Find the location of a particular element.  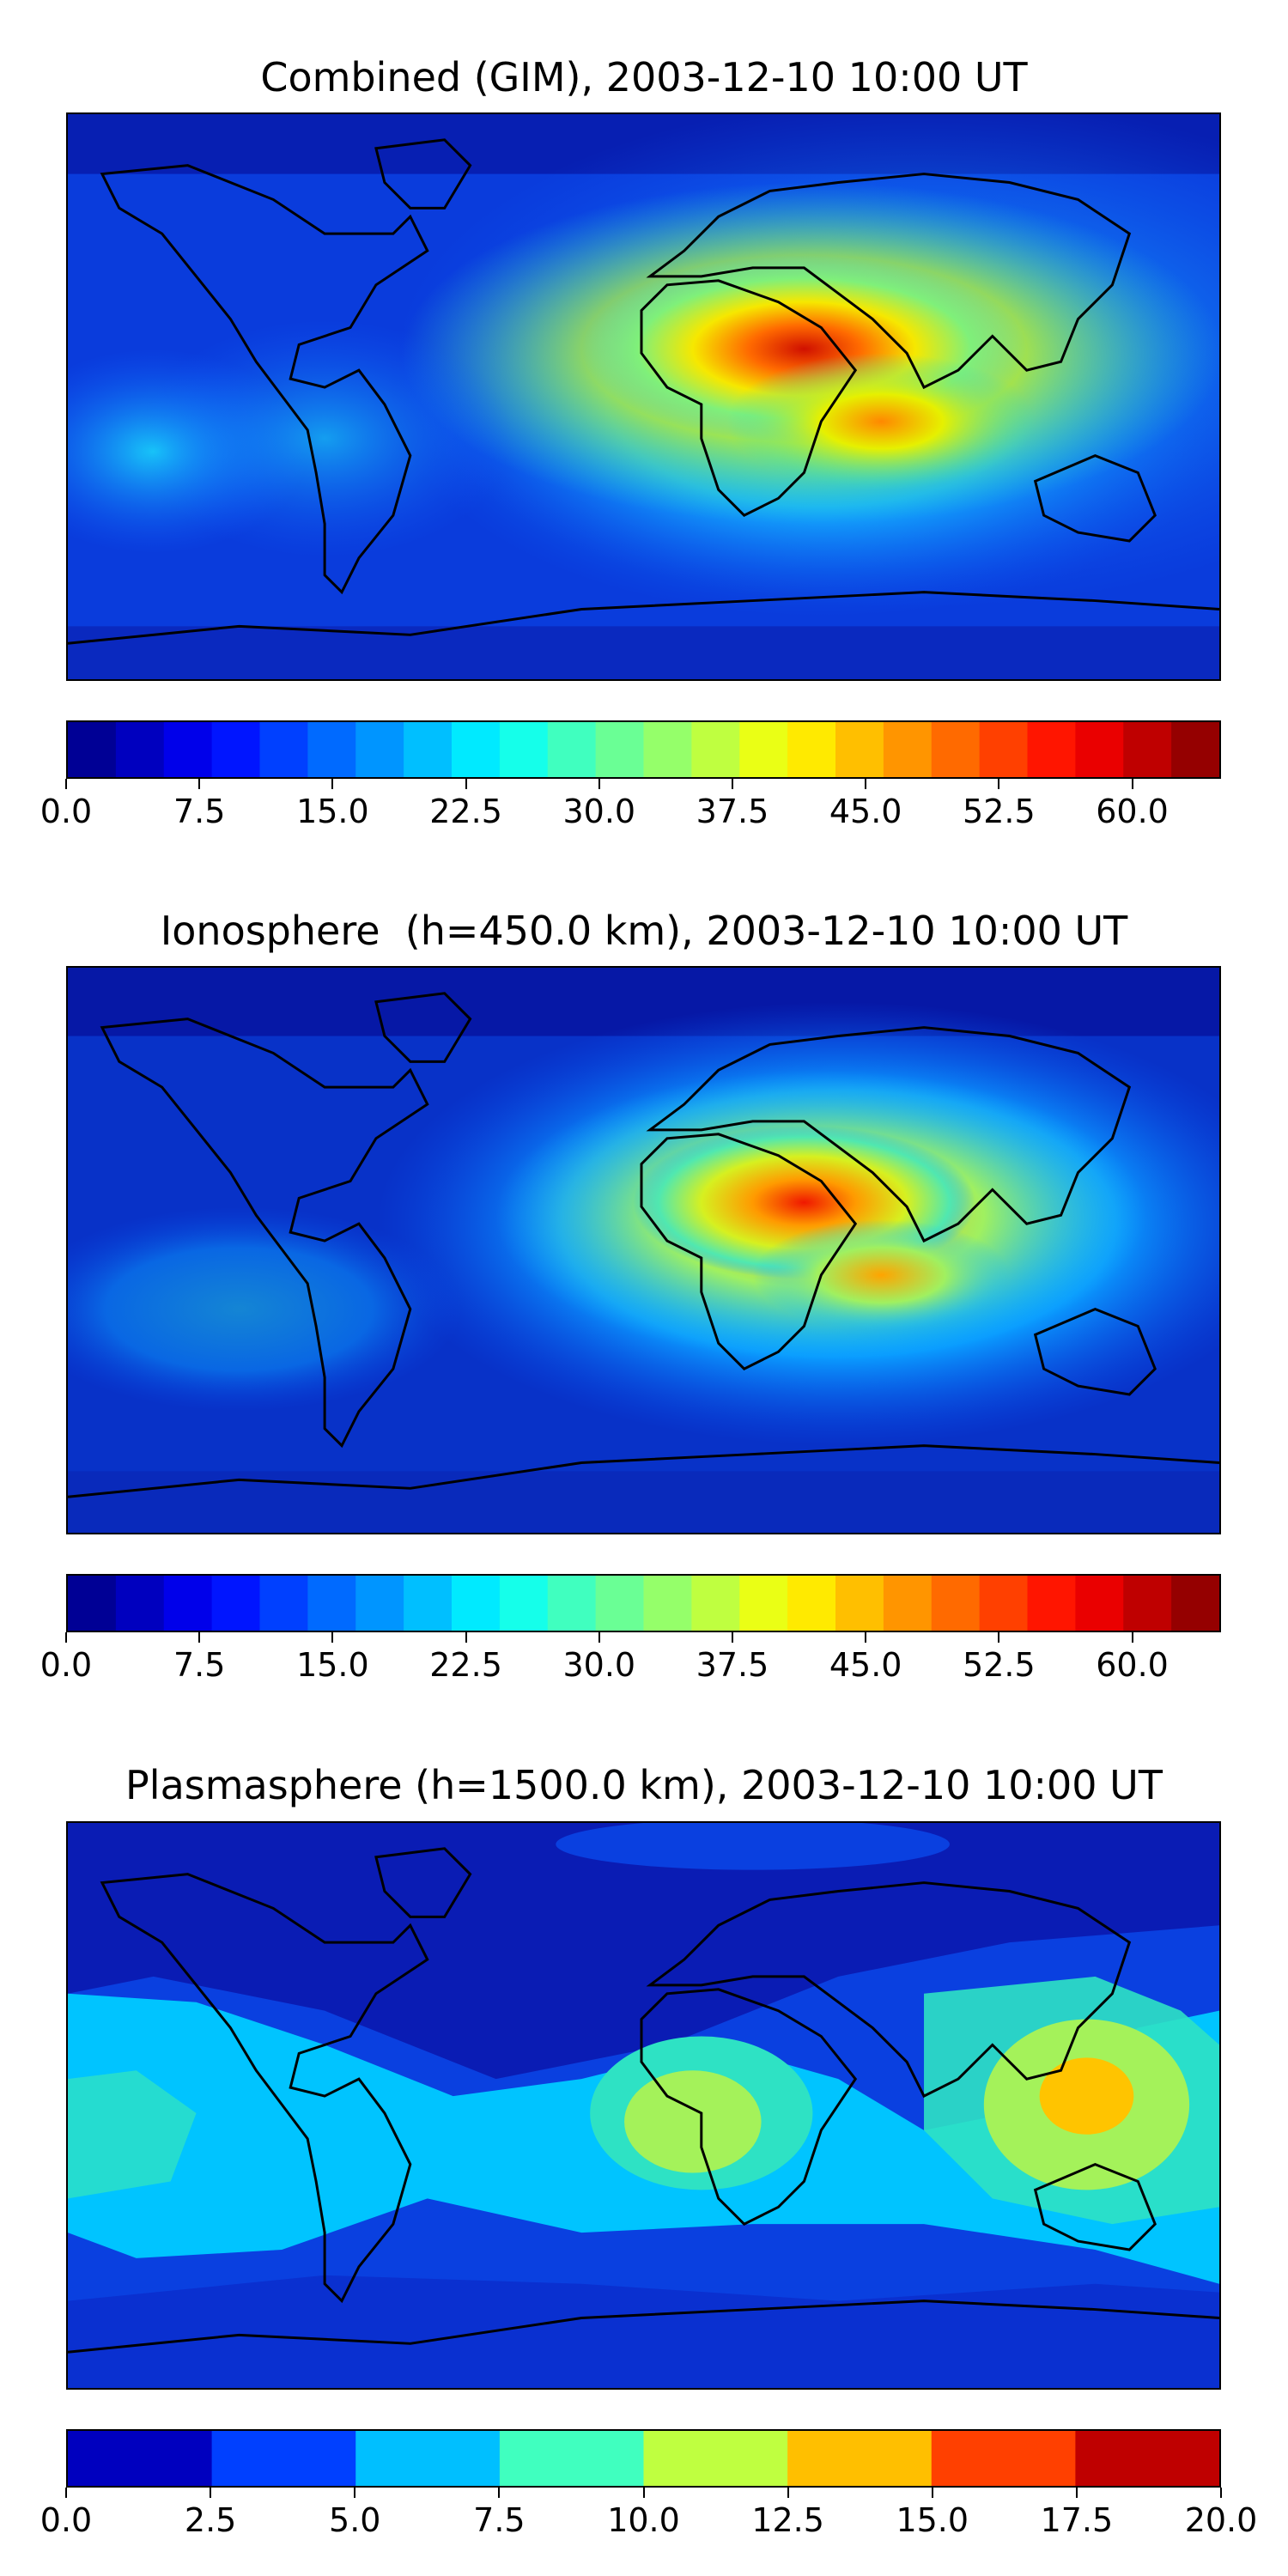

panel-3-colorbar is located at coordinates (643, 2458).